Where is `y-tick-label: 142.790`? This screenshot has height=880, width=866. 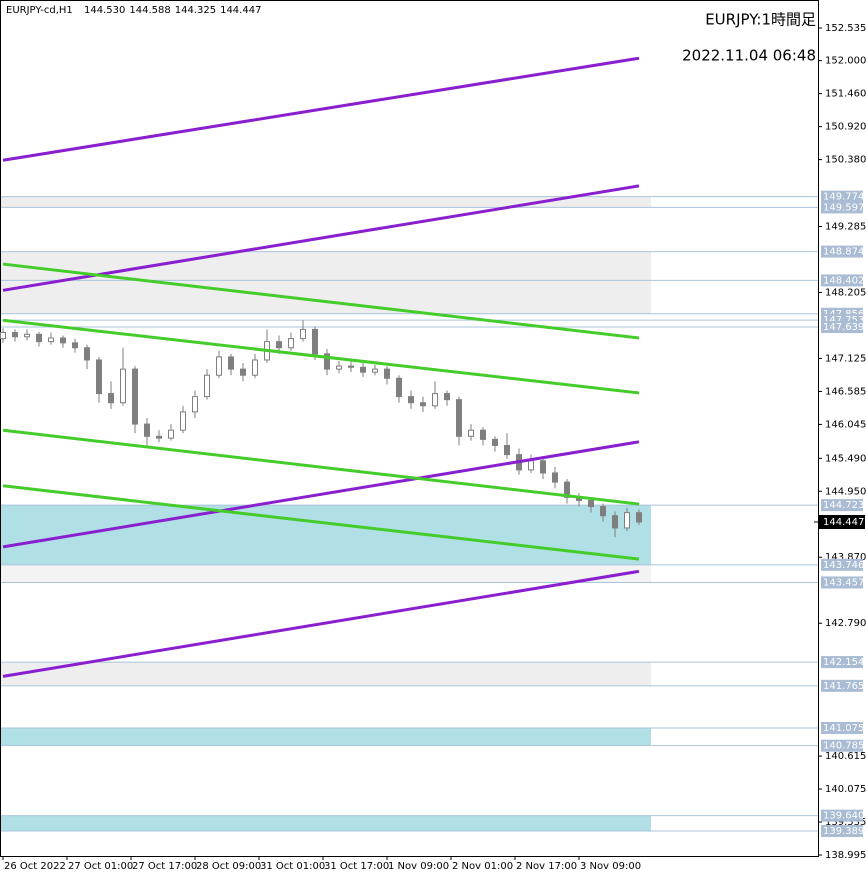 y-tick-label: 142.790 is located at coordinates (845, 623).